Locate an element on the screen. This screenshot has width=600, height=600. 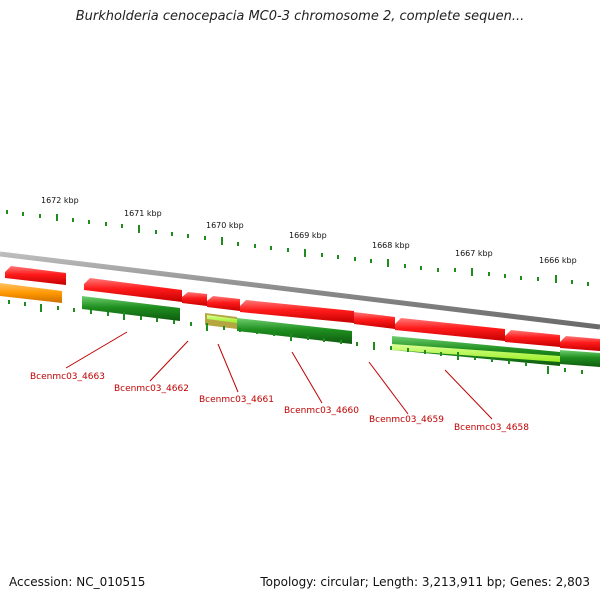
forward-strand is located at coordinates (302, 308).